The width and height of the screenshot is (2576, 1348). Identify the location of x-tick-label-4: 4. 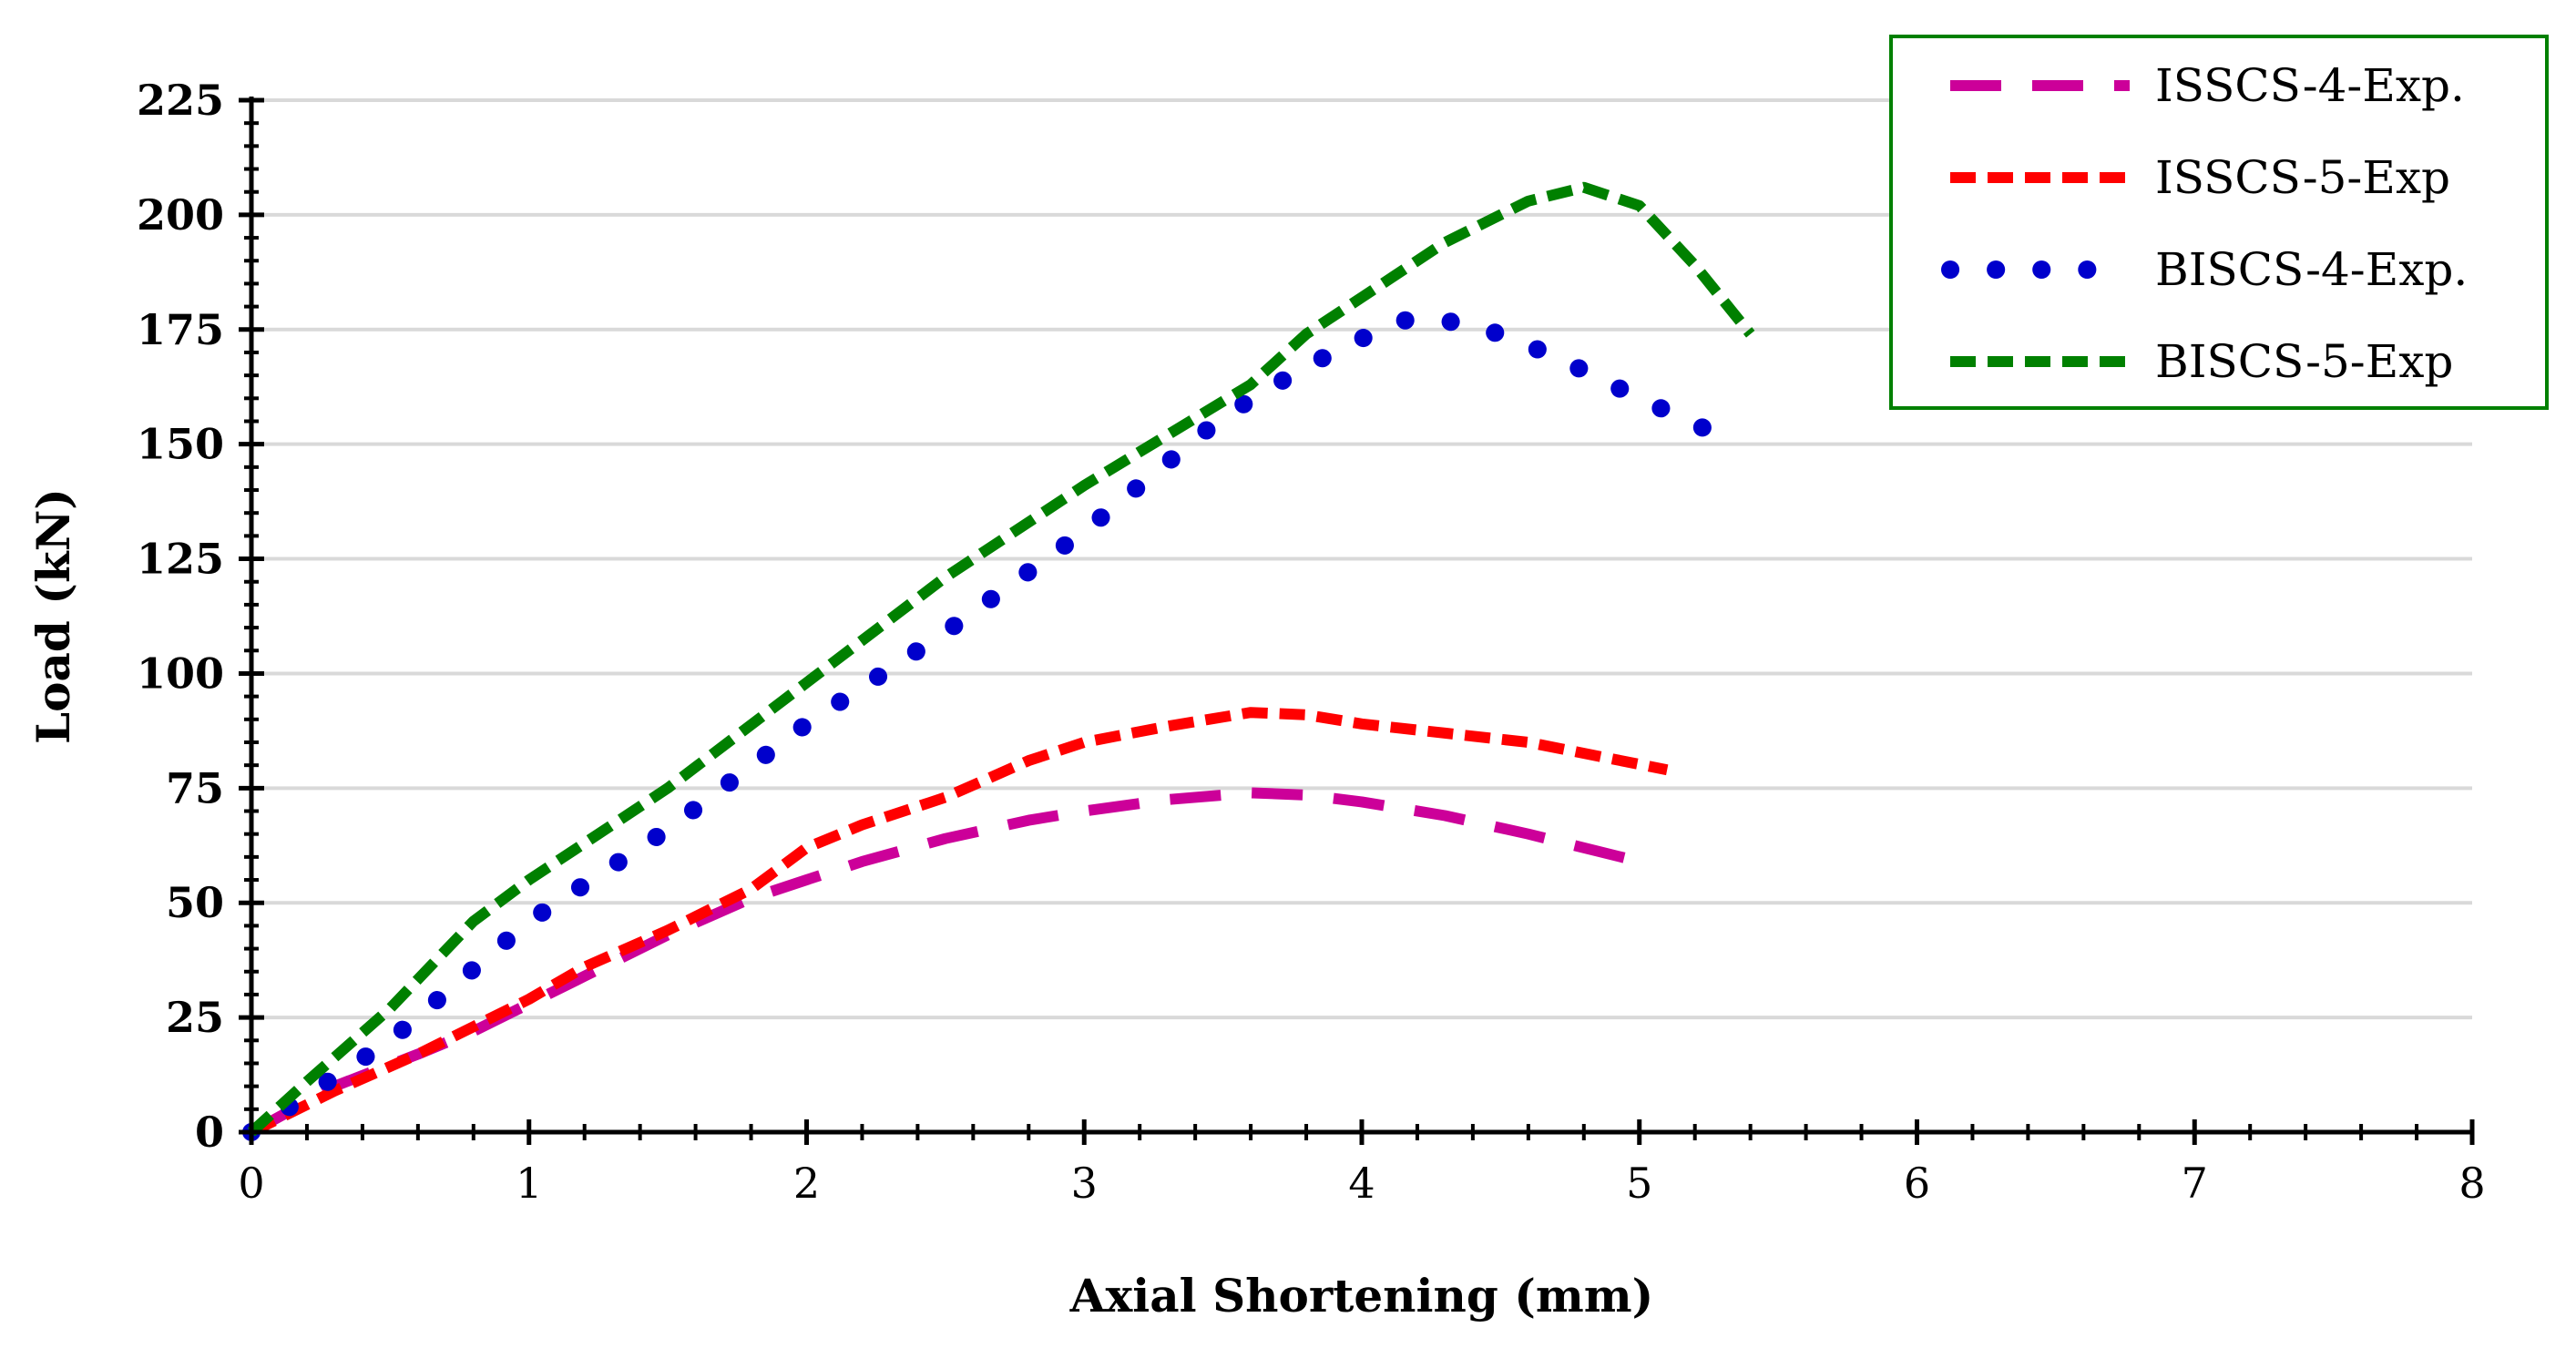
(1361, 1183).